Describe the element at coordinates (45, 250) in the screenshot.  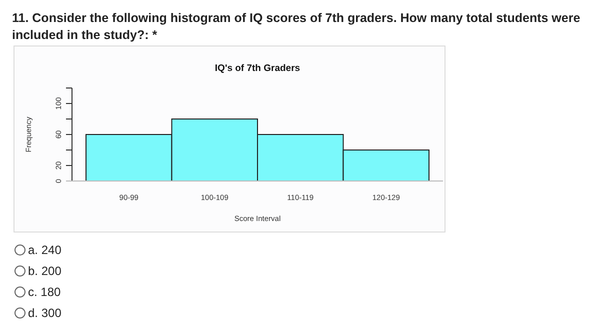
I see `text: a. 240` at that location.